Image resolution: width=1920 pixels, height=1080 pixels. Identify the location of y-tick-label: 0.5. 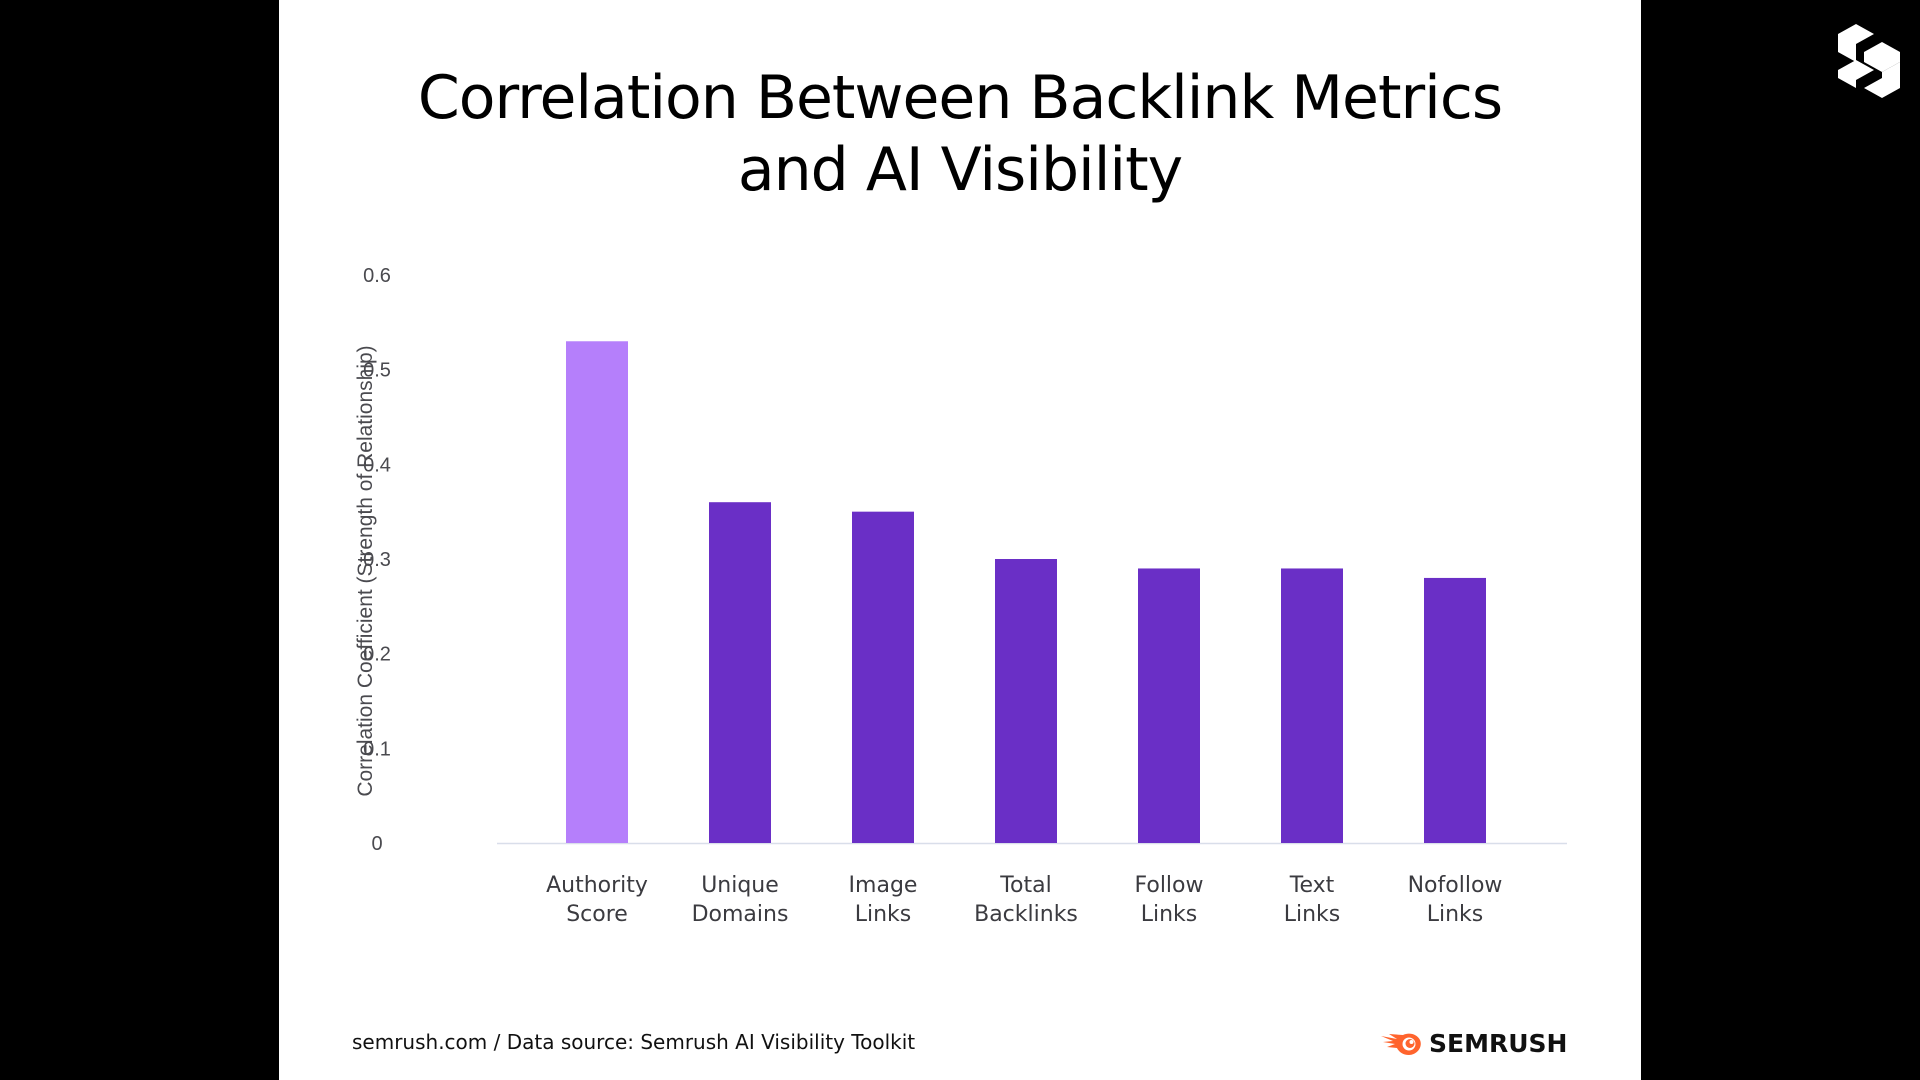
(377, 371).